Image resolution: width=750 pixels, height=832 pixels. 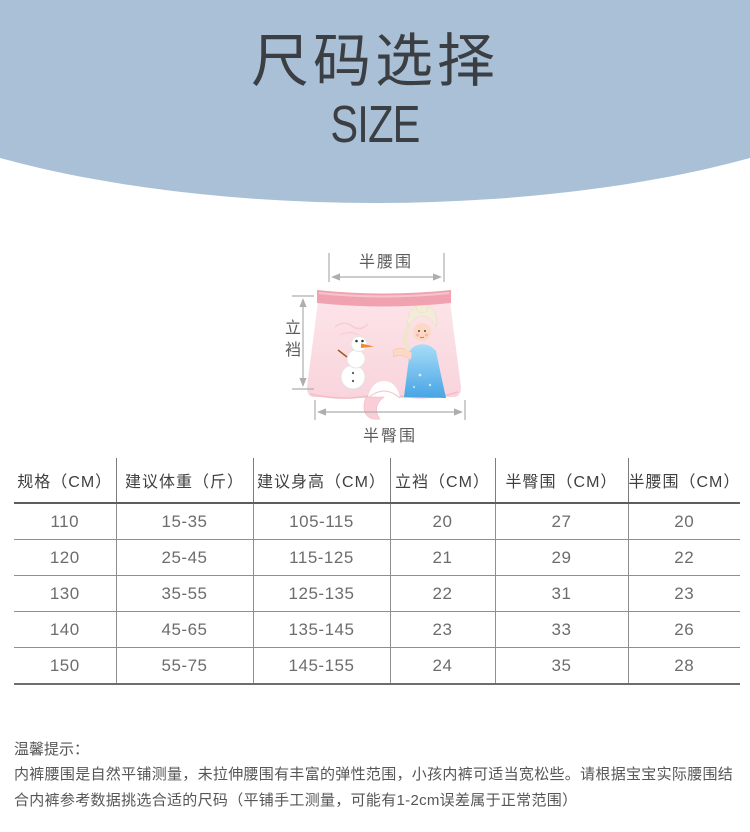 What do you see at coordinates (443, 481) in the screenshot?
I see `col-header-rise: 立裆（CM）` at bounding box center [443, 481].